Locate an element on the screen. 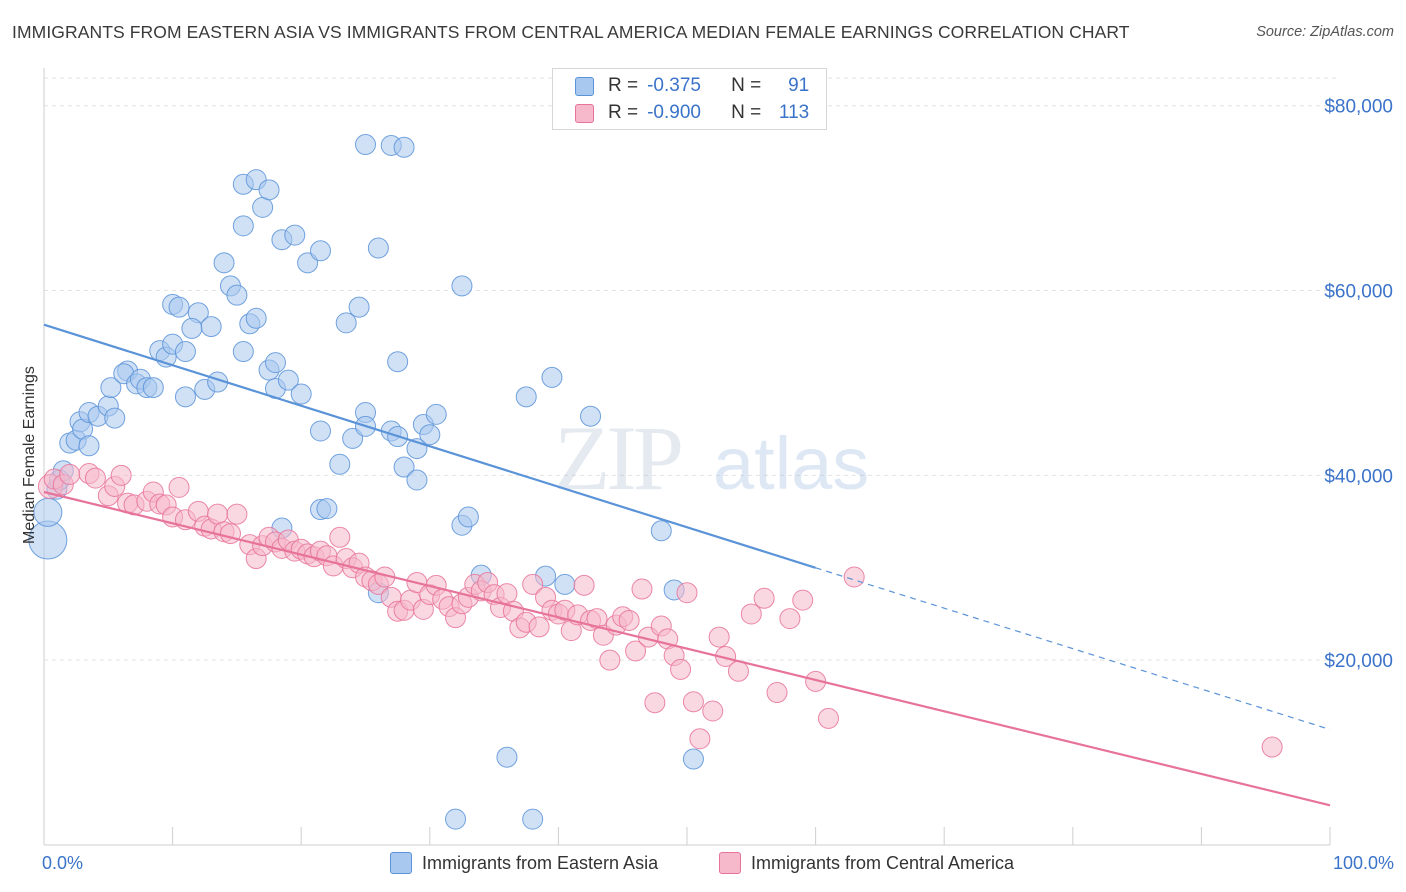  central-america-swatch is located at coordinates (584, 113).